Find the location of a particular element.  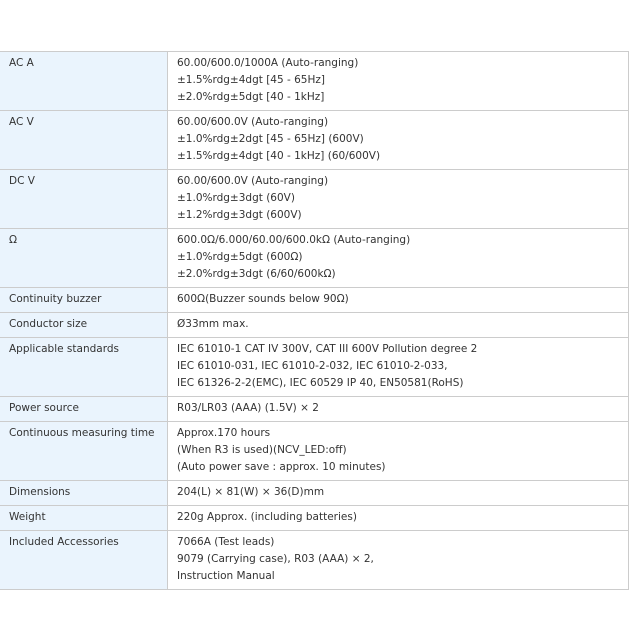

spec-row: Dimensions 204(L) × 81(W) × 36(D)mm is located at coordinates (314, 493).